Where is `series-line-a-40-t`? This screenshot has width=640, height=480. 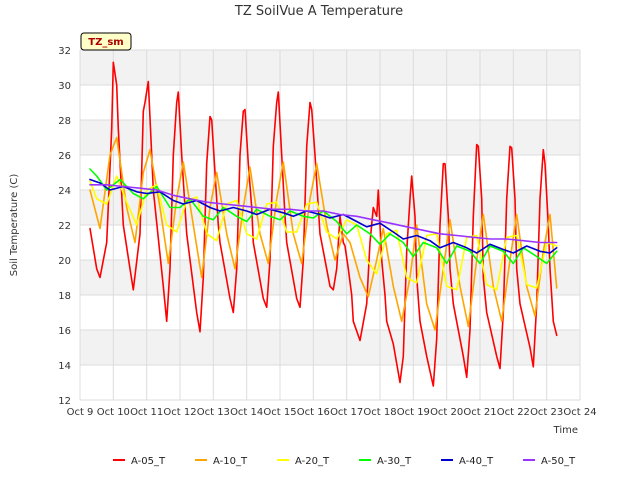
series-line-a-40-t is located at coordinates (323, 216).